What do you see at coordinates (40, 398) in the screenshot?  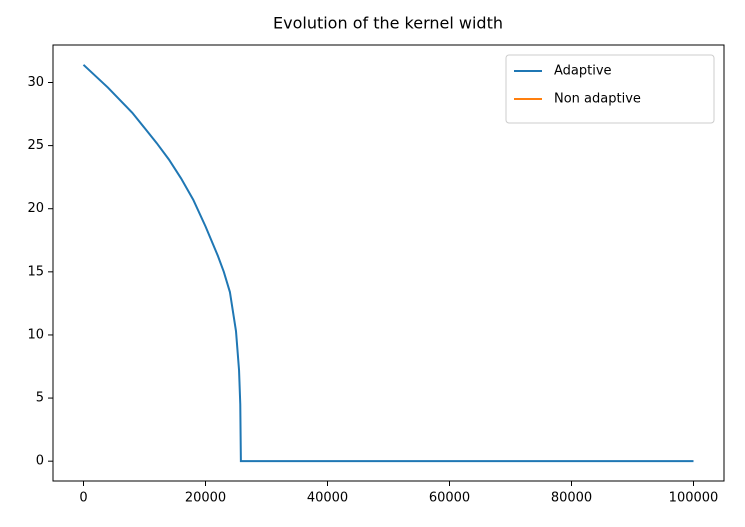 I see `y-tick-label: 5` at bounding box center [40, 398].